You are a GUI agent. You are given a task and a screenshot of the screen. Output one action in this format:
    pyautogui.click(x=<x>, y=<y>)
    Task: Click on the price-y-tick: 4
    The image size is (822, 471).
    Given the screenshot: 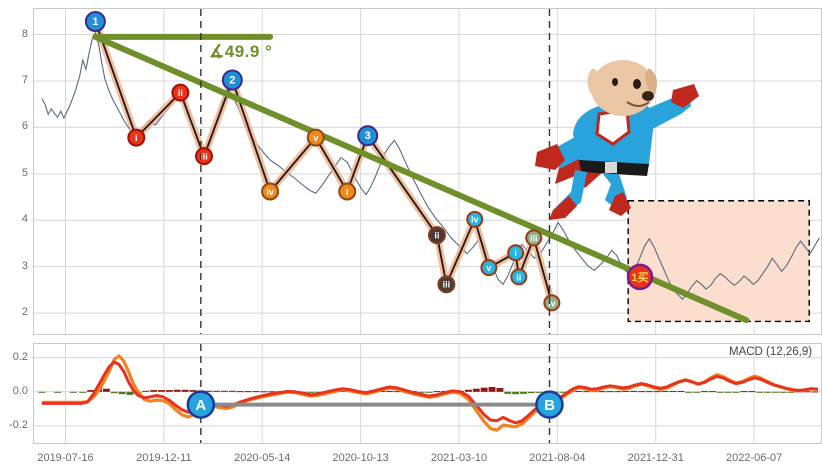 What is the action you would take?
    pyautogui.click(x=24, y=219)
    